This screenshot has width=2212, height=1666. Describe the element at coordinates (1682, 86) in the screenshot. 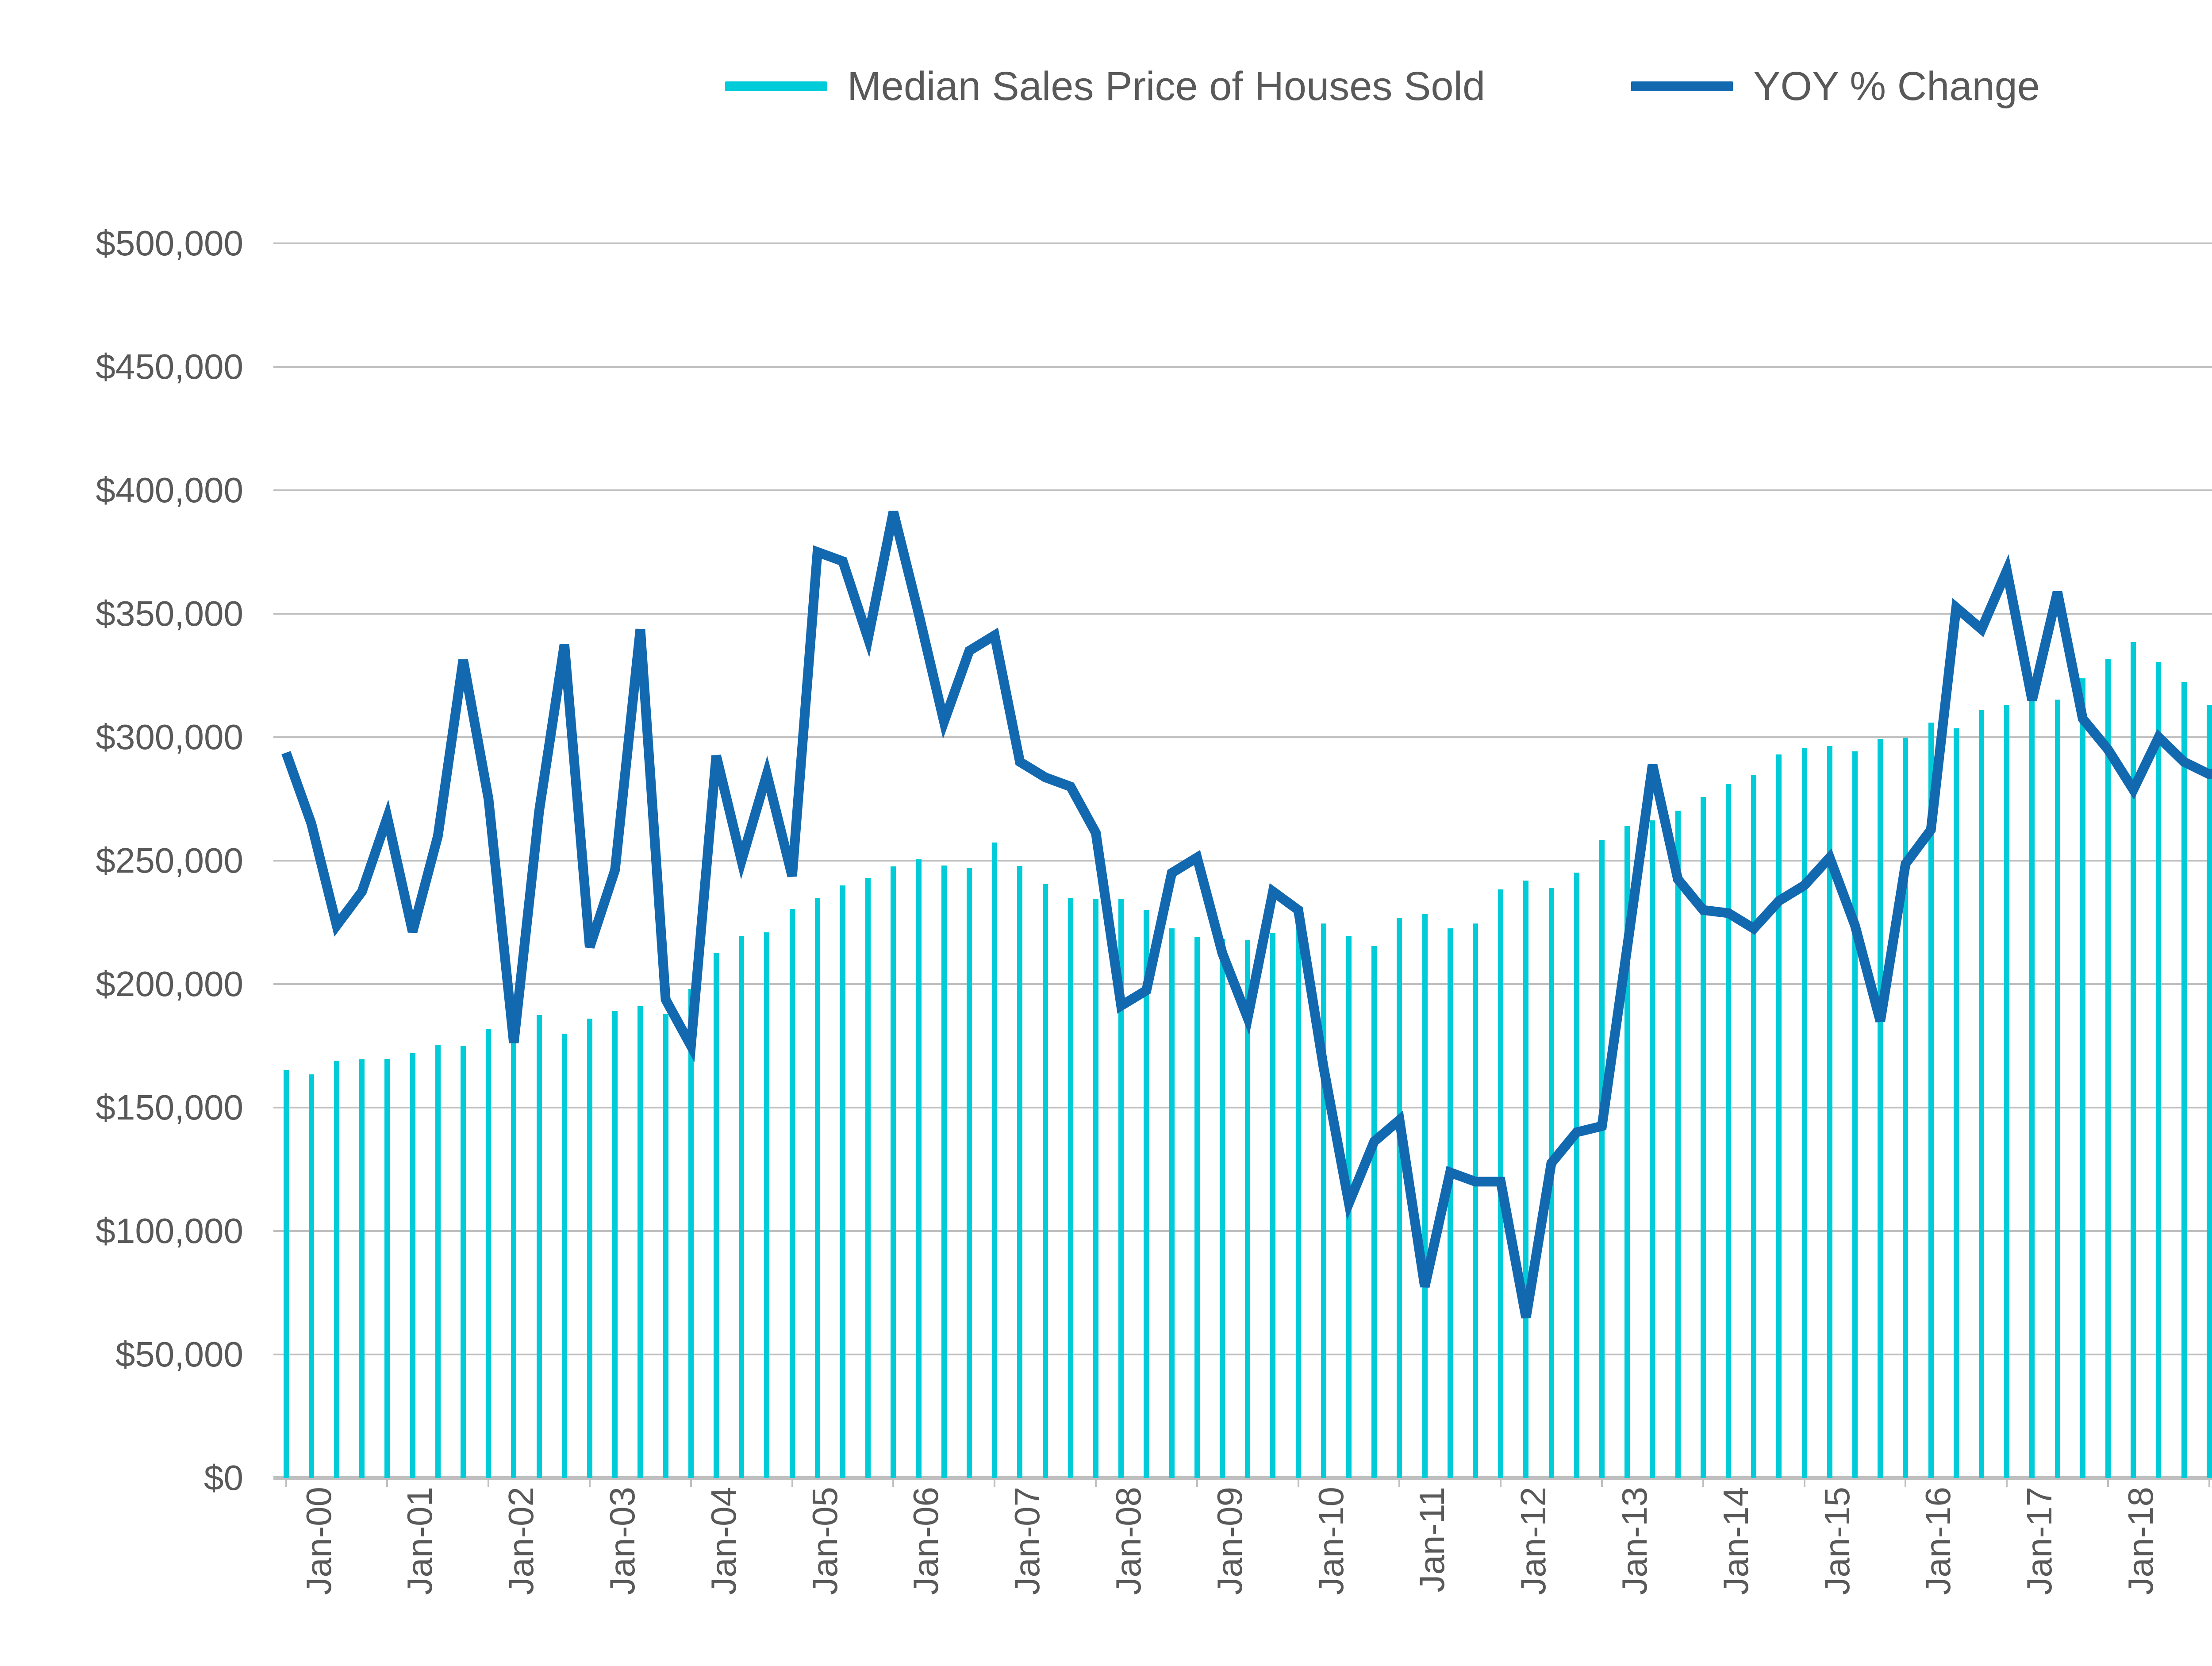

I see `line-swatch-icon` at that location.